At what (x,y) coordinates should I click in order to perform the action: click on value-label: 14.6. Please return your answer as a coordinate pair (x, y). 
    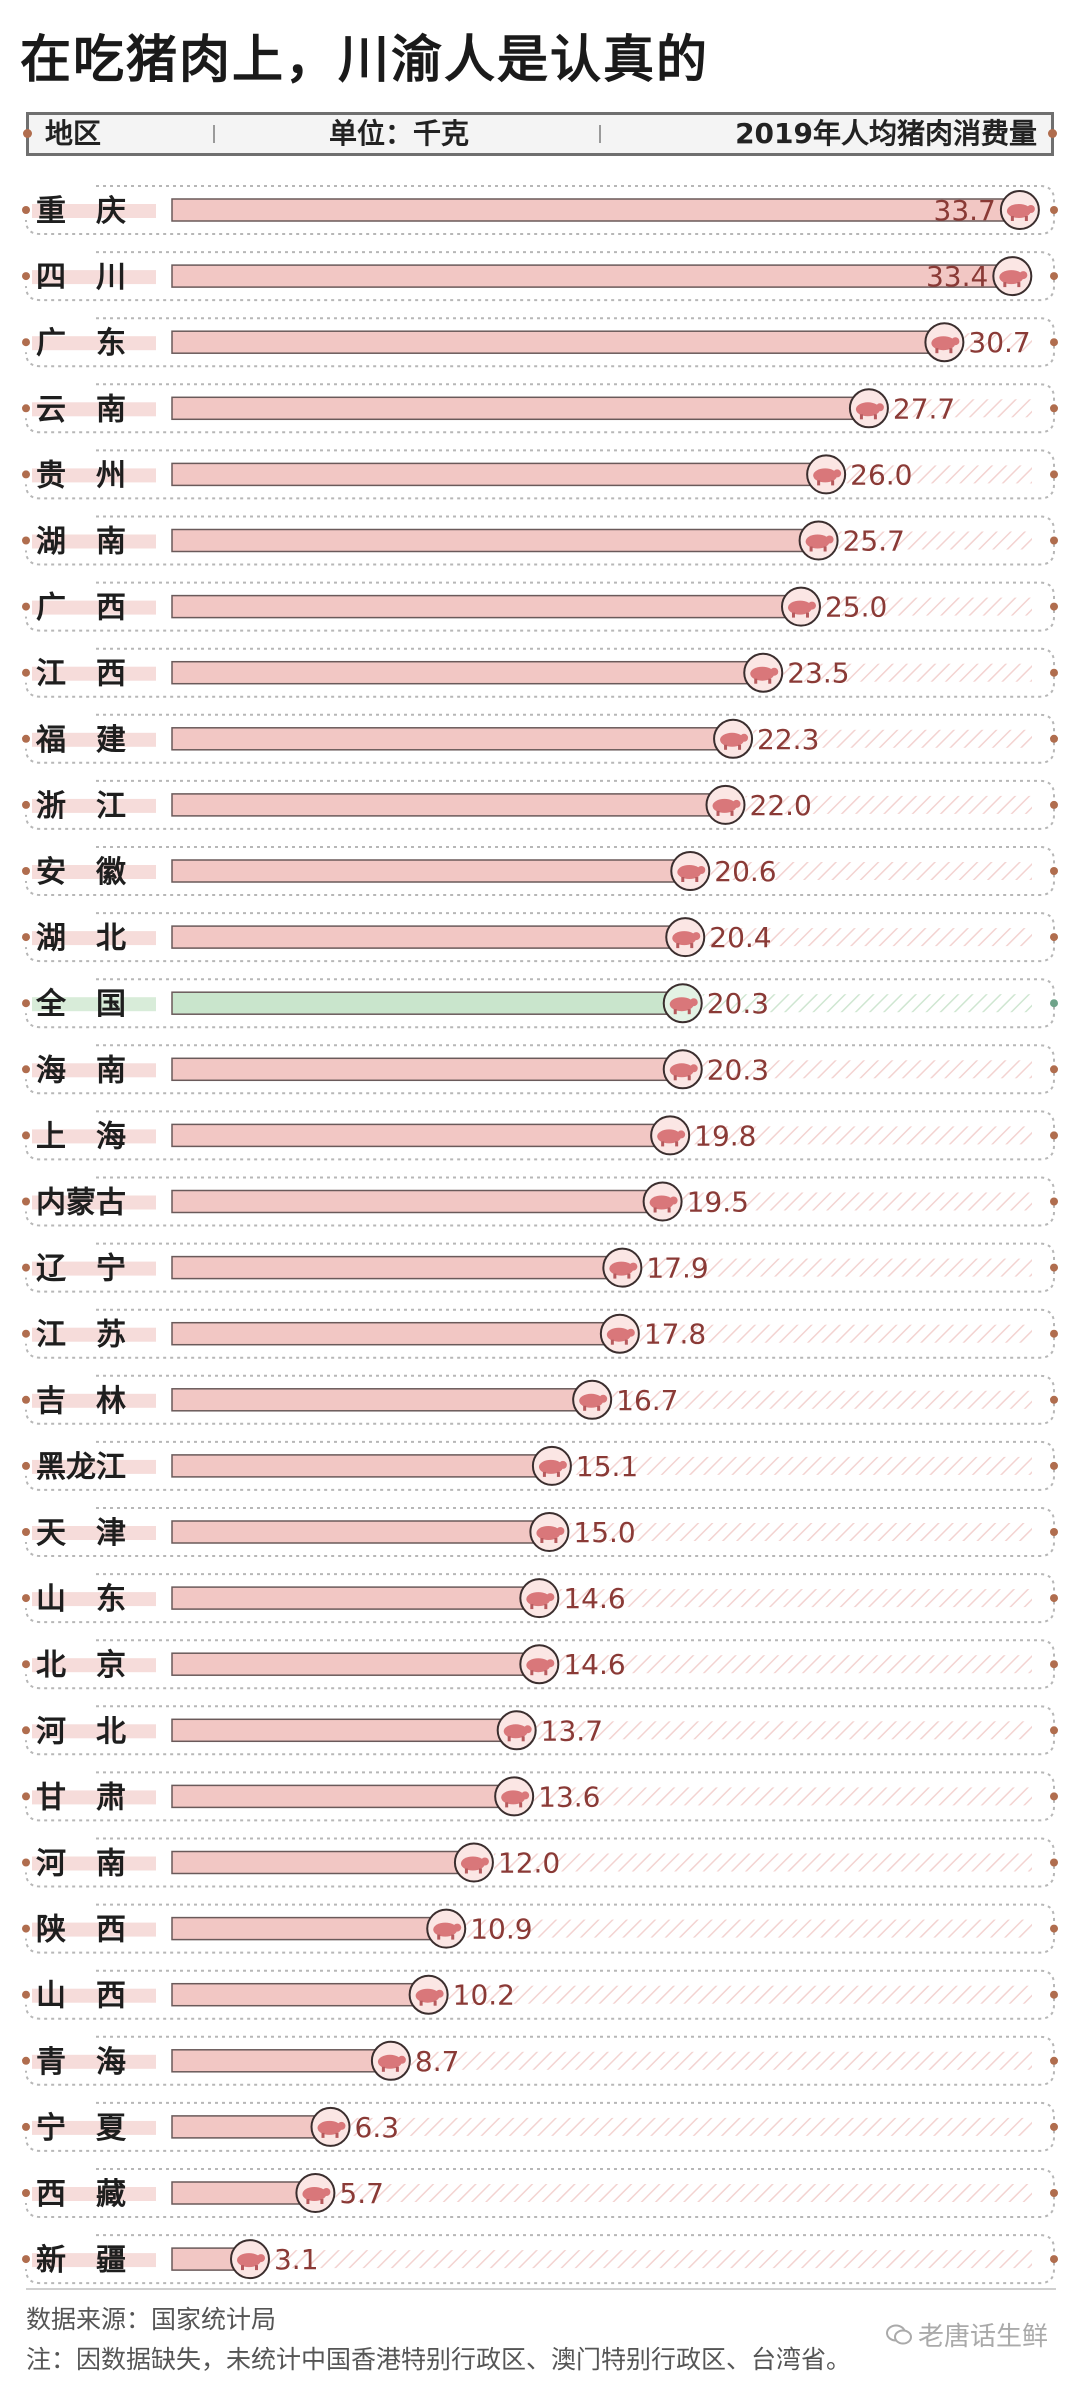
    Looking at the image, I should click on (594, 1664).